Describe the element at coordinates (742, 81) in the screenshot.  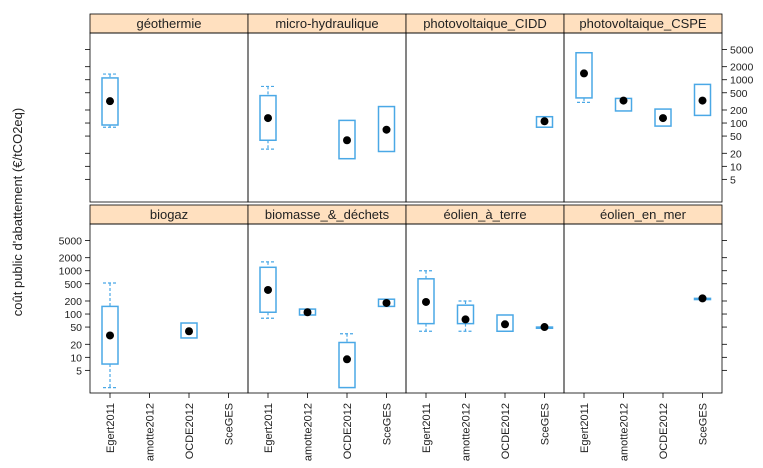
I see `right-axis-tick-label: 1000` at that location.